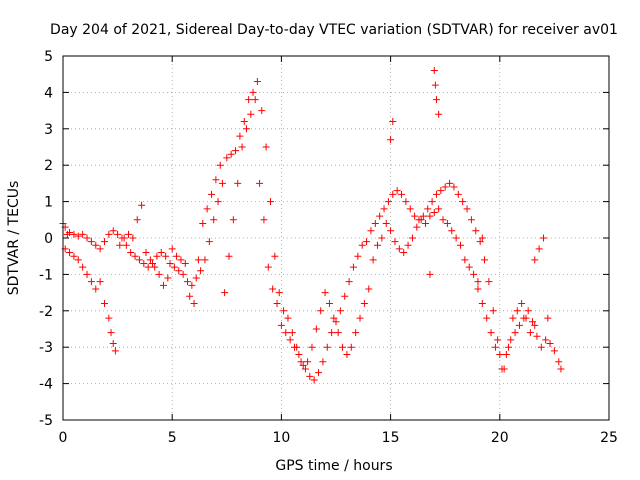  I want to click on x-tick-label: 15, so click(391, 438).